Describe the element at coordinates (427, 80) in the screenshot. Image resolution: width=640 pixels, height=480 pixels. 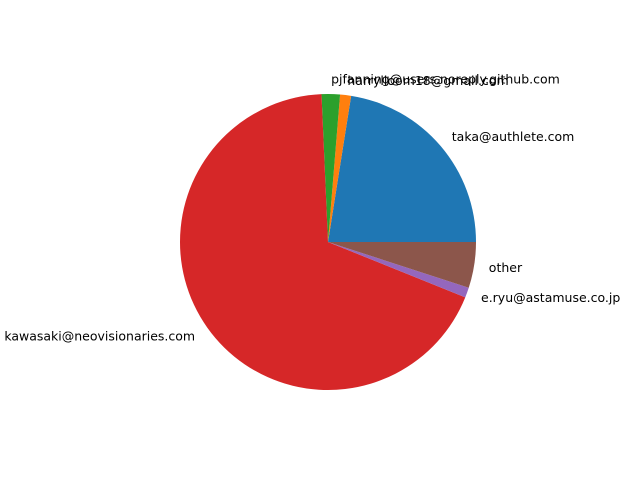
I see `pie-label-1: harrylloom18@gmail.com` at that location.